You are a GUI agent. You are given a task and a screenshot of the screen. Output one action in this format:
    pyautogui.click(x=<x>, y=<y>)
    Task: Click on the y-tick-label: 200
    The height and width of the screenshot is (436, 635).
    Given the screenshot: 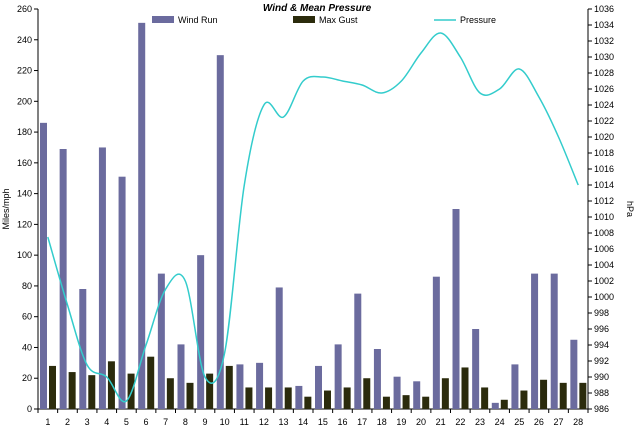 What is the action you would take?
    pyautogui.click(x=24, y=101)
    